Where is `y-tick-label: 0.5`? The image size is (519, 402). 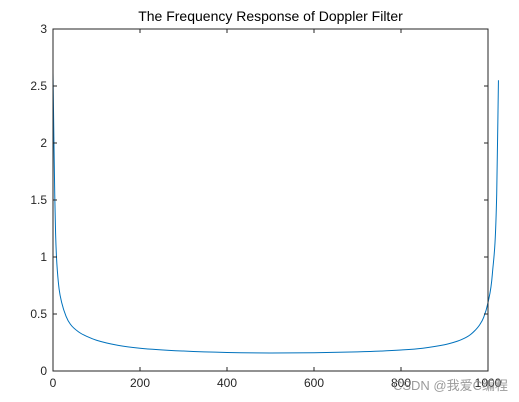
y-tick-label: 0.5 is located at coordinates (38, 314).